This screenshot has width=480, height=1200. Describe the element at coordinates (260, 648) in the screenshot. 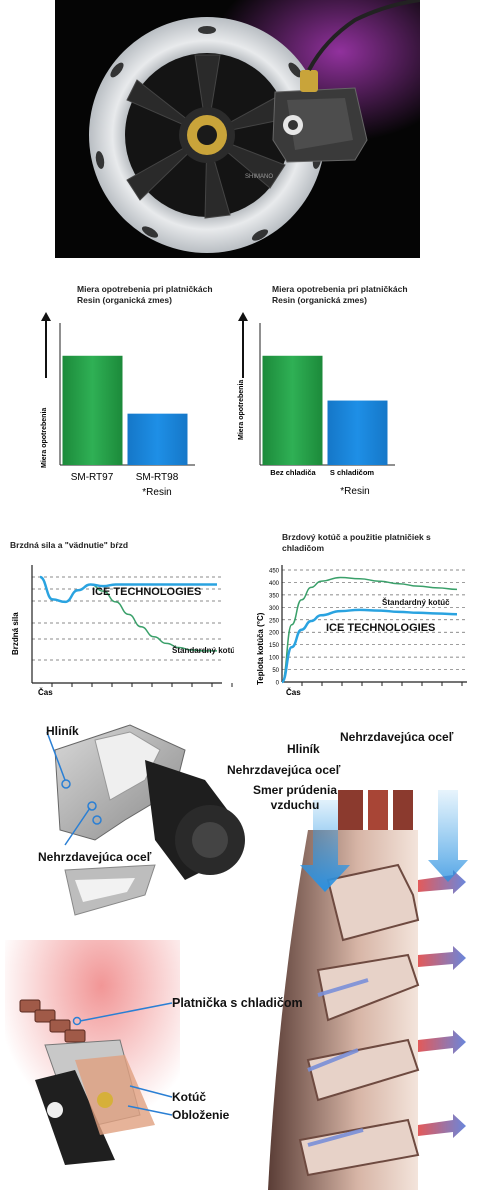

I see `y-axis-label: Teplota kotúča (°C)` at that location.